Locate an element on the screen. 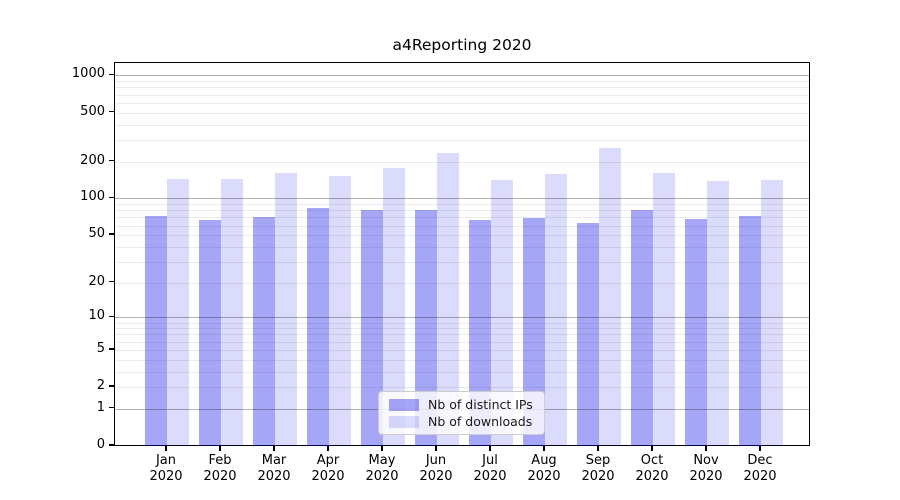 The image size is (900, 500). x-tick-label-feb: Feb 2020 is located at coordinates (220, 468).